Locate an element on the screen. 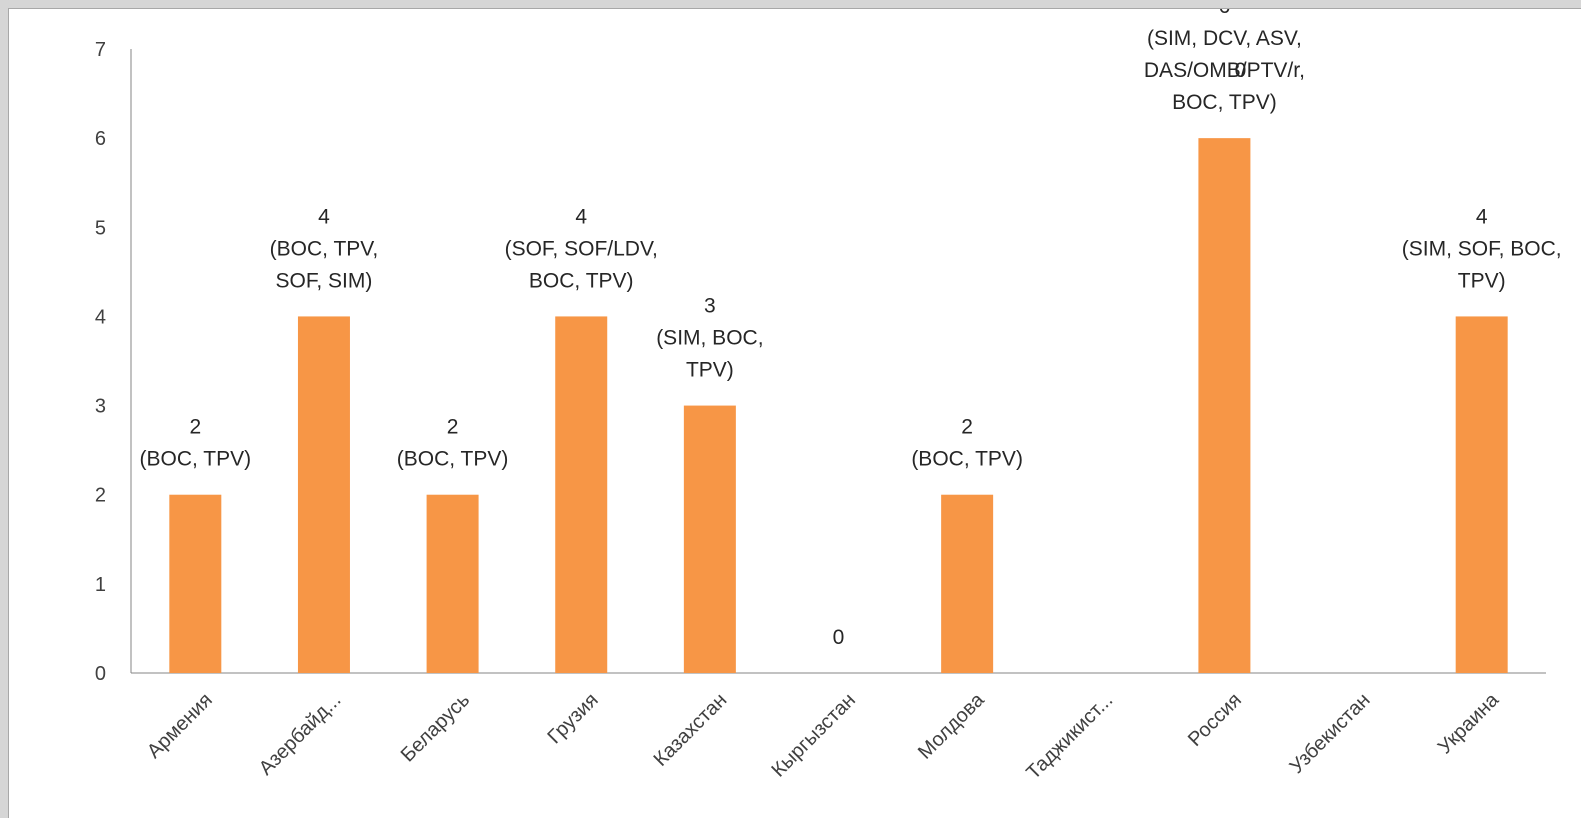 This screenshot has width=1581, height=818. y-tick-label: 2 is located at coordinates (100, 496).